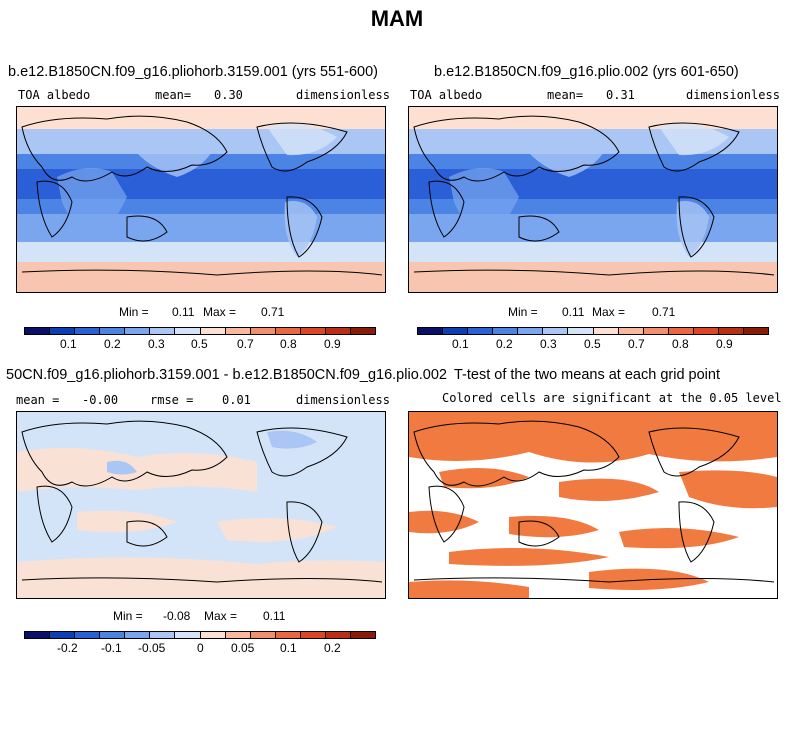  I want to click on colorbar-tick: -0.2, so click(67, 648).